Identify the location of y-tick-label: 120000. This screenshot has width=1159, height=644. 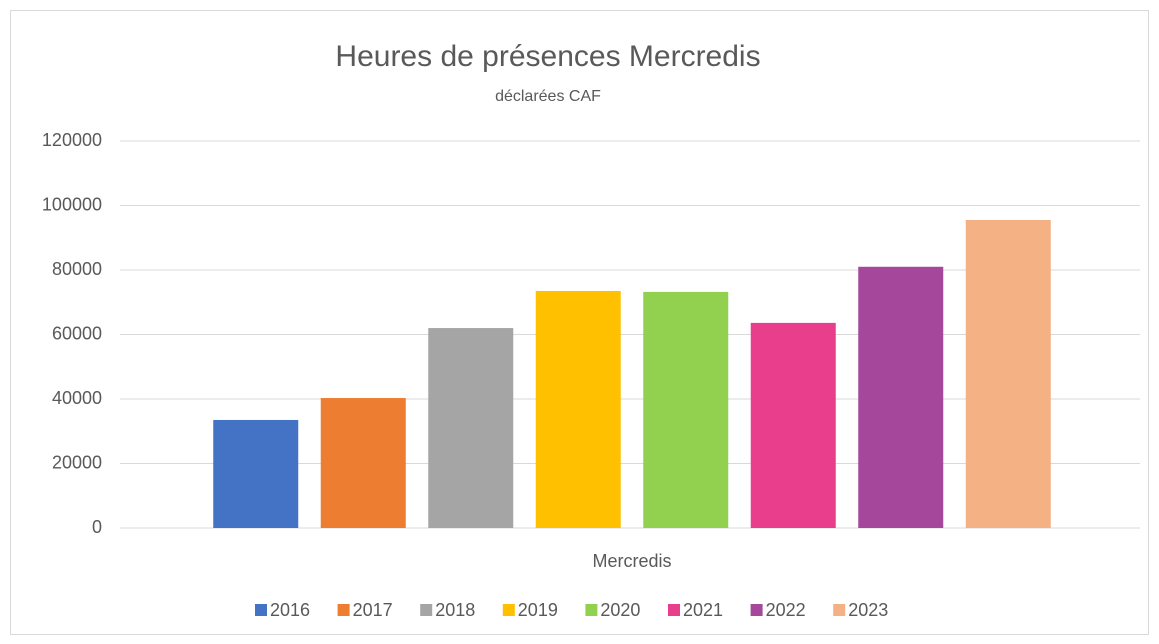
(72, 140).